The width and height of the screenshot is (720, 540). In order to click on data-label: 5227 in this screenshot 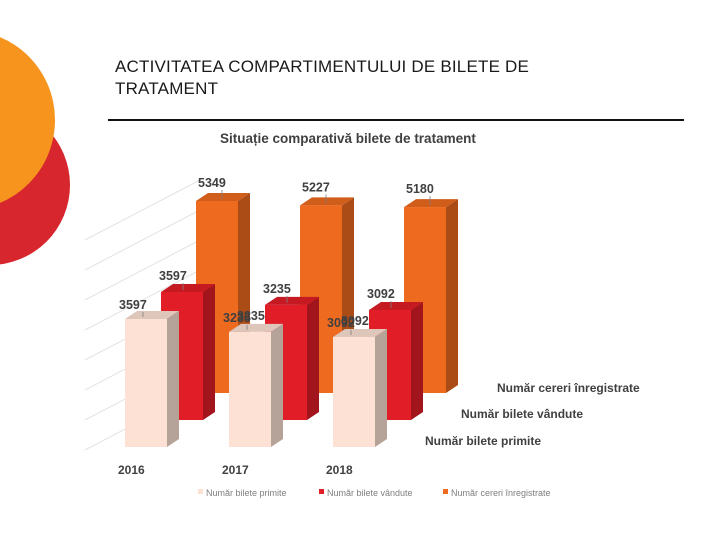, I will do `click(316, 187)`.